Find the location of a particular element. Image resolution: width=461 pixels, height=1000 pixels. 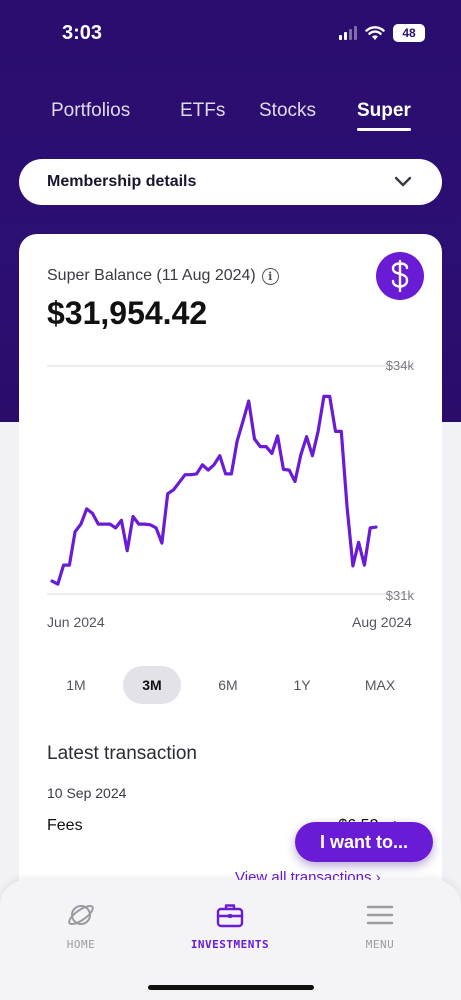

tab-portfolios: Portfolios is located at coordinates (91, 110).